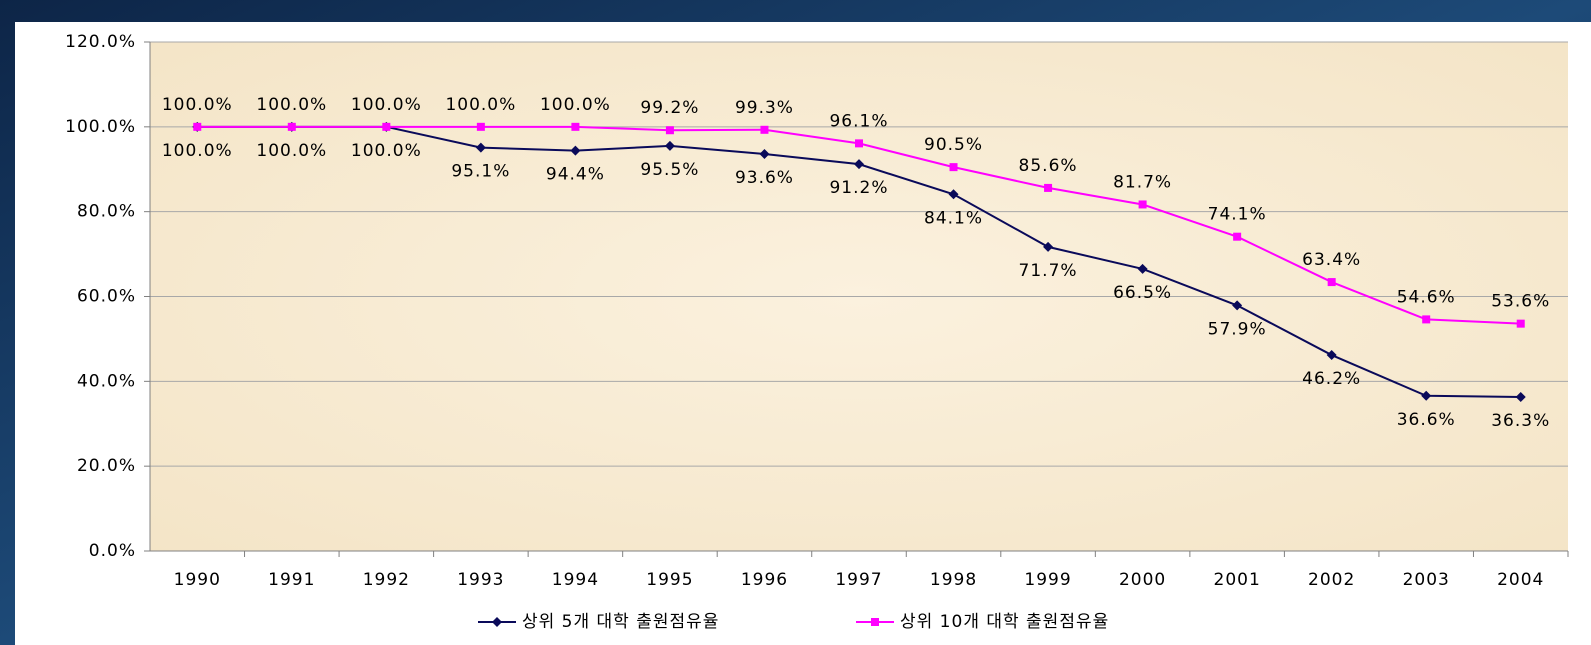  Describe the element at coordinates (480, 580) in the screenshot. I see `x-tick-label: 1993` at that location.